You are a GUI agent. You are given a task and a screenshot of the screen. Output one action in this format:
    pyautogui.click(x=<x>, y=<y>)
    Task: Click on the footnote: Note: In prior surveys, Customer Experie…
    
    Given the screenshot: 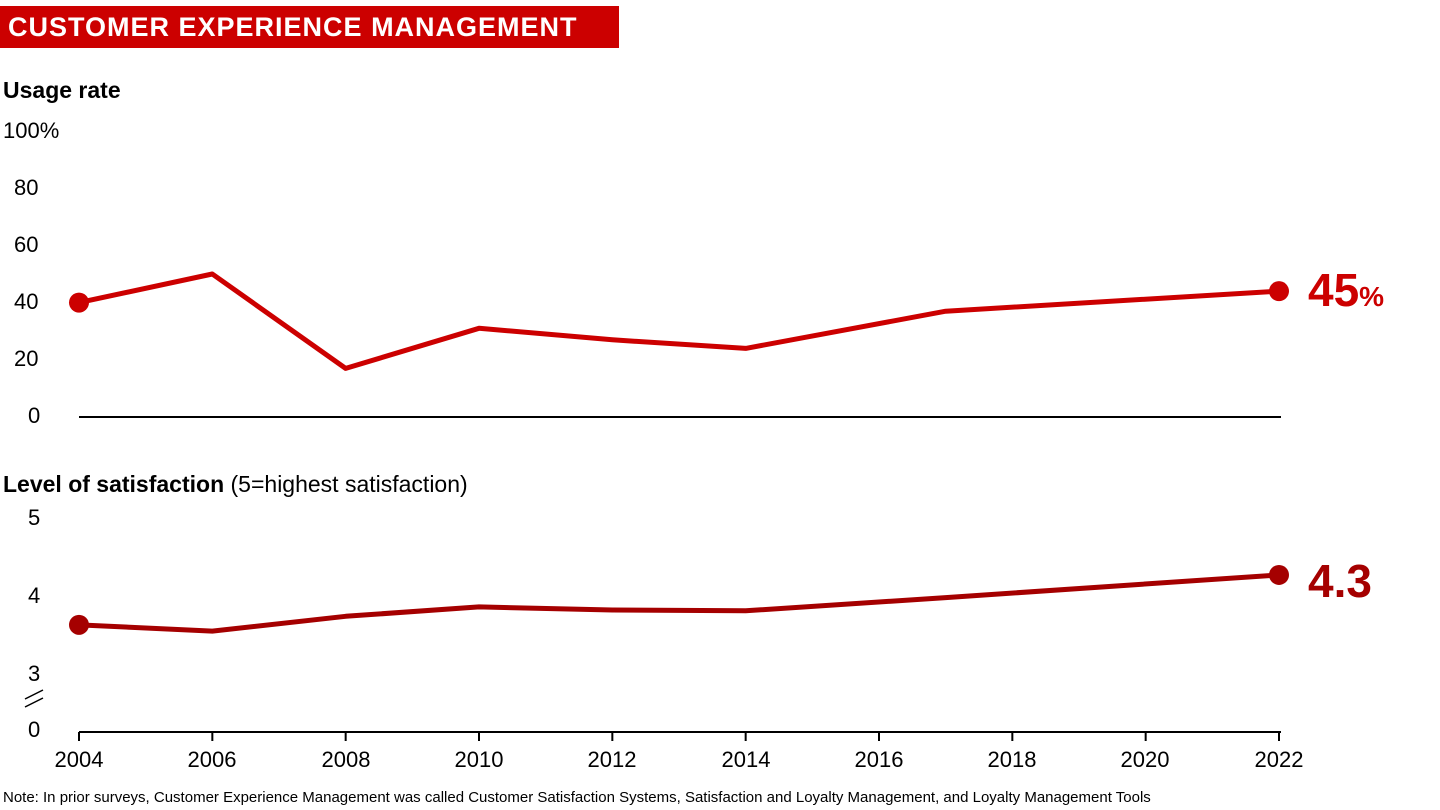 What is the action you would take?
    pyautogui.click(x=577, y=797)
    